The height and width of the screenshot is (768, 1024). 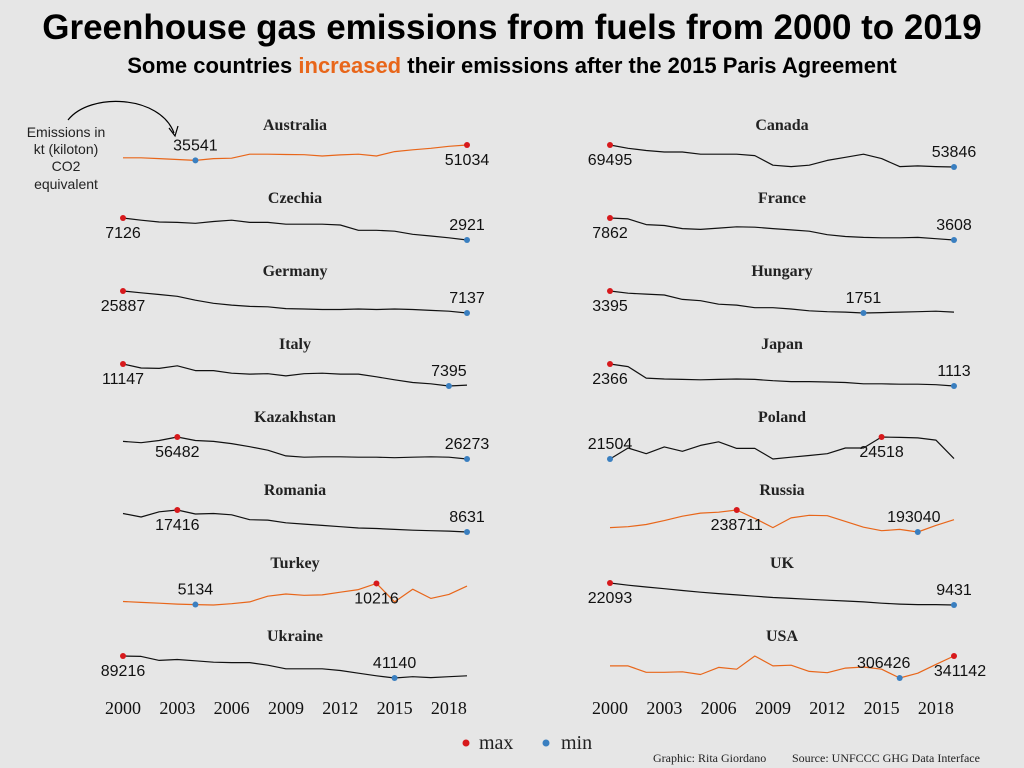 What do you see at coordinates (376, 583) in the screenshot?
I see `max-marker-turkey` at bounding box center [376, 583].